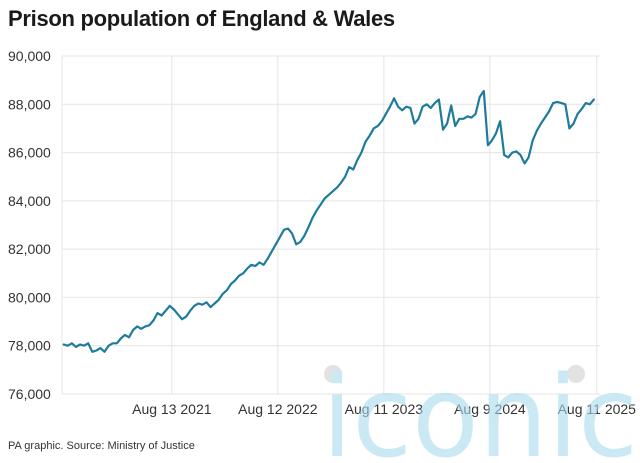  I want to click on x-tick-label: Aug 9 2024, so click(490, 409).